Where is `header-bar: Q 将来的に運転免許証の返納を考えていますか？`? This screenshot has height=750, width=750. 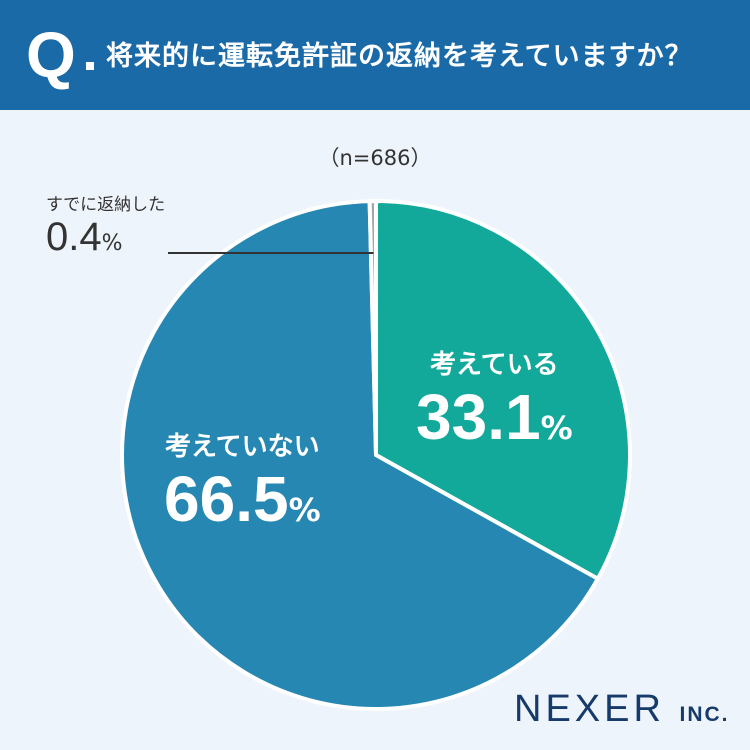 header-bar: Q 将来的に運転免許証の返納を考えていますか？ is located at coordinates (375, 55).